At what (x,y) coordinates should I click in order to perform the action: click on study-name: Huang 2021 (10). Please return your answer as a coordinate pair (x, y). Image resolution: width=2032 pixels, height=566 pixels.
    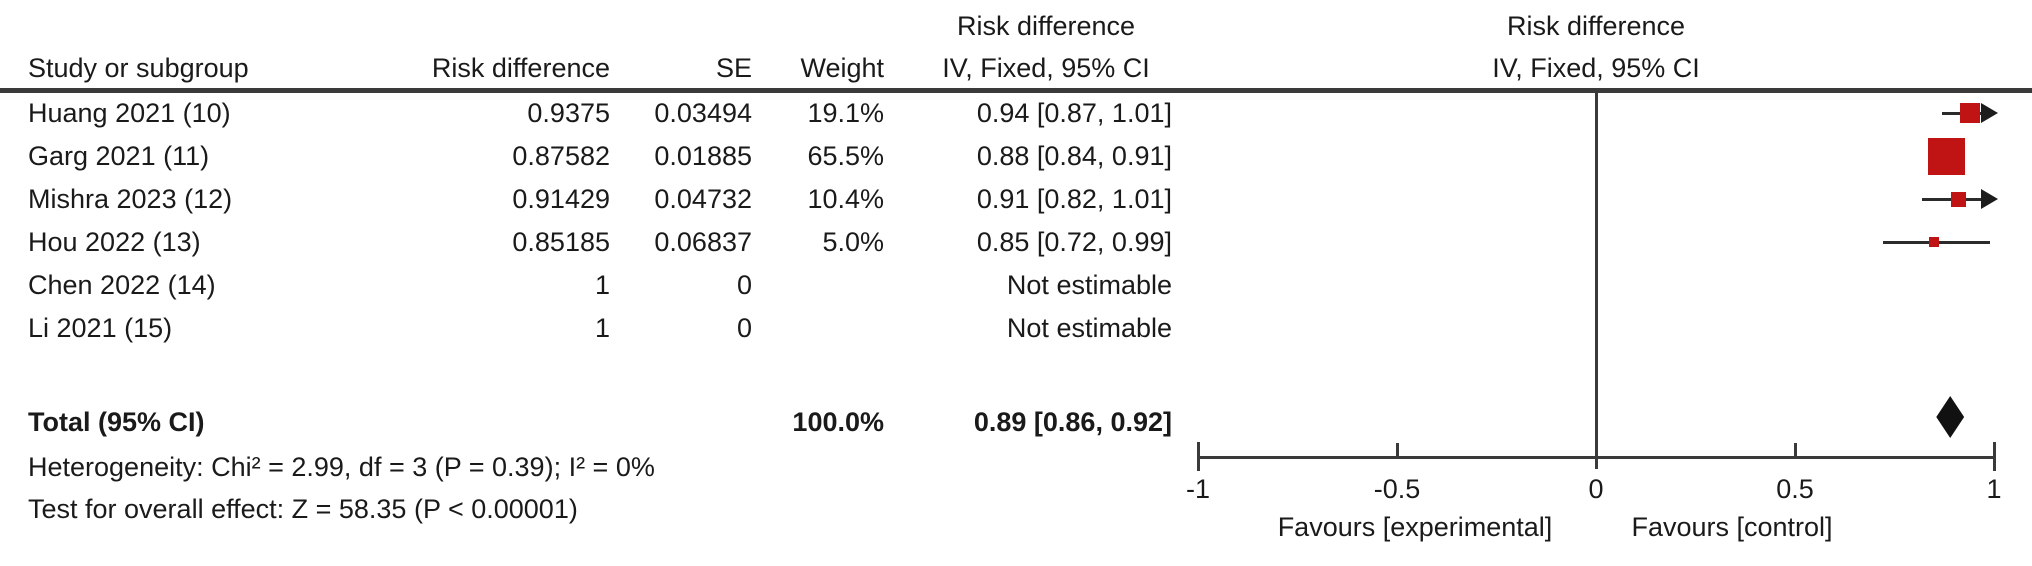
    Looking at the image, I should click on (129, 113).